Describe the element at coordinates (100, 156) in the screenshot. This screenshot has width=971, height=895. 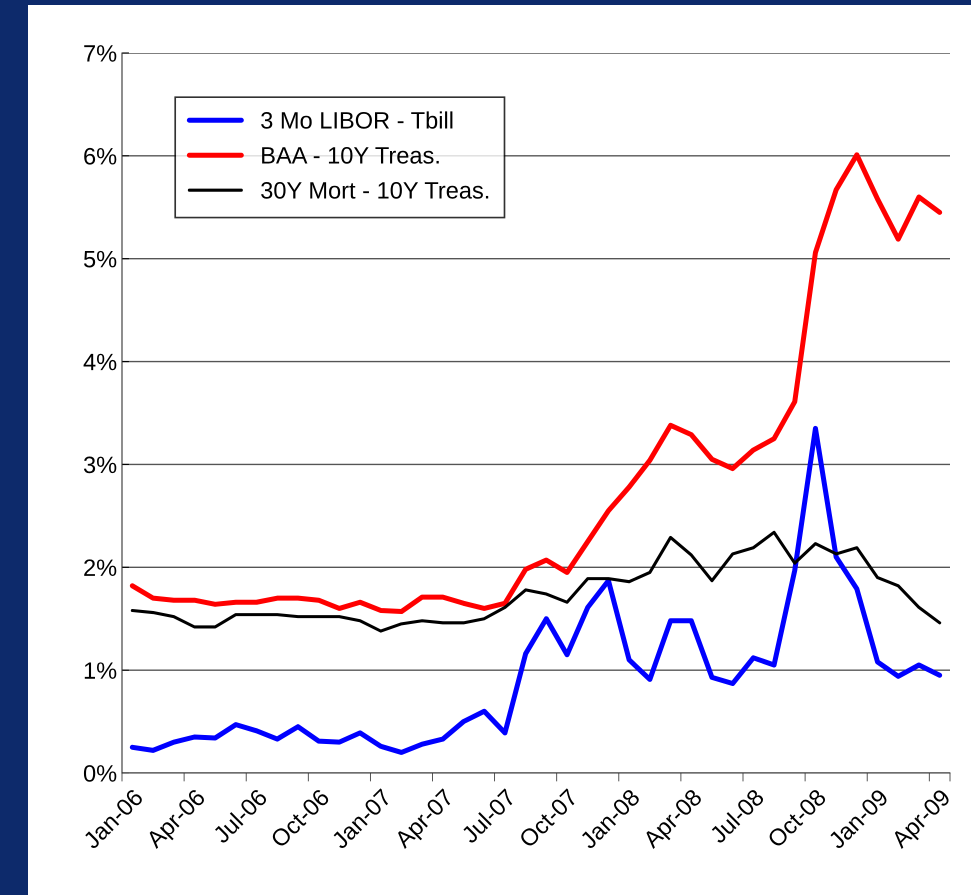
I see `y-tick-label: 6%` at that location.